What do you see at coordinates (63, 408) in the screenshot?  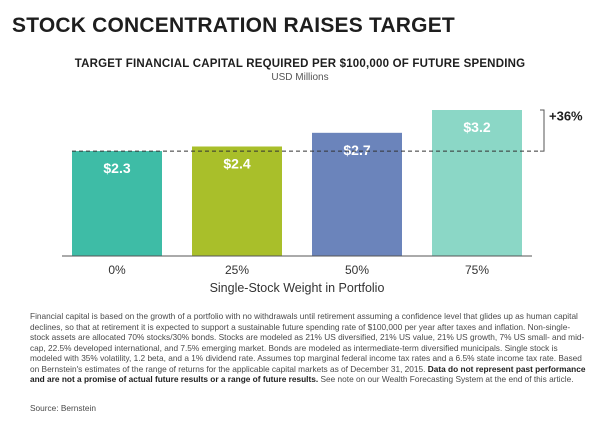 I see `source-note: Source: Bernstein` at bounding box center [63, 408].